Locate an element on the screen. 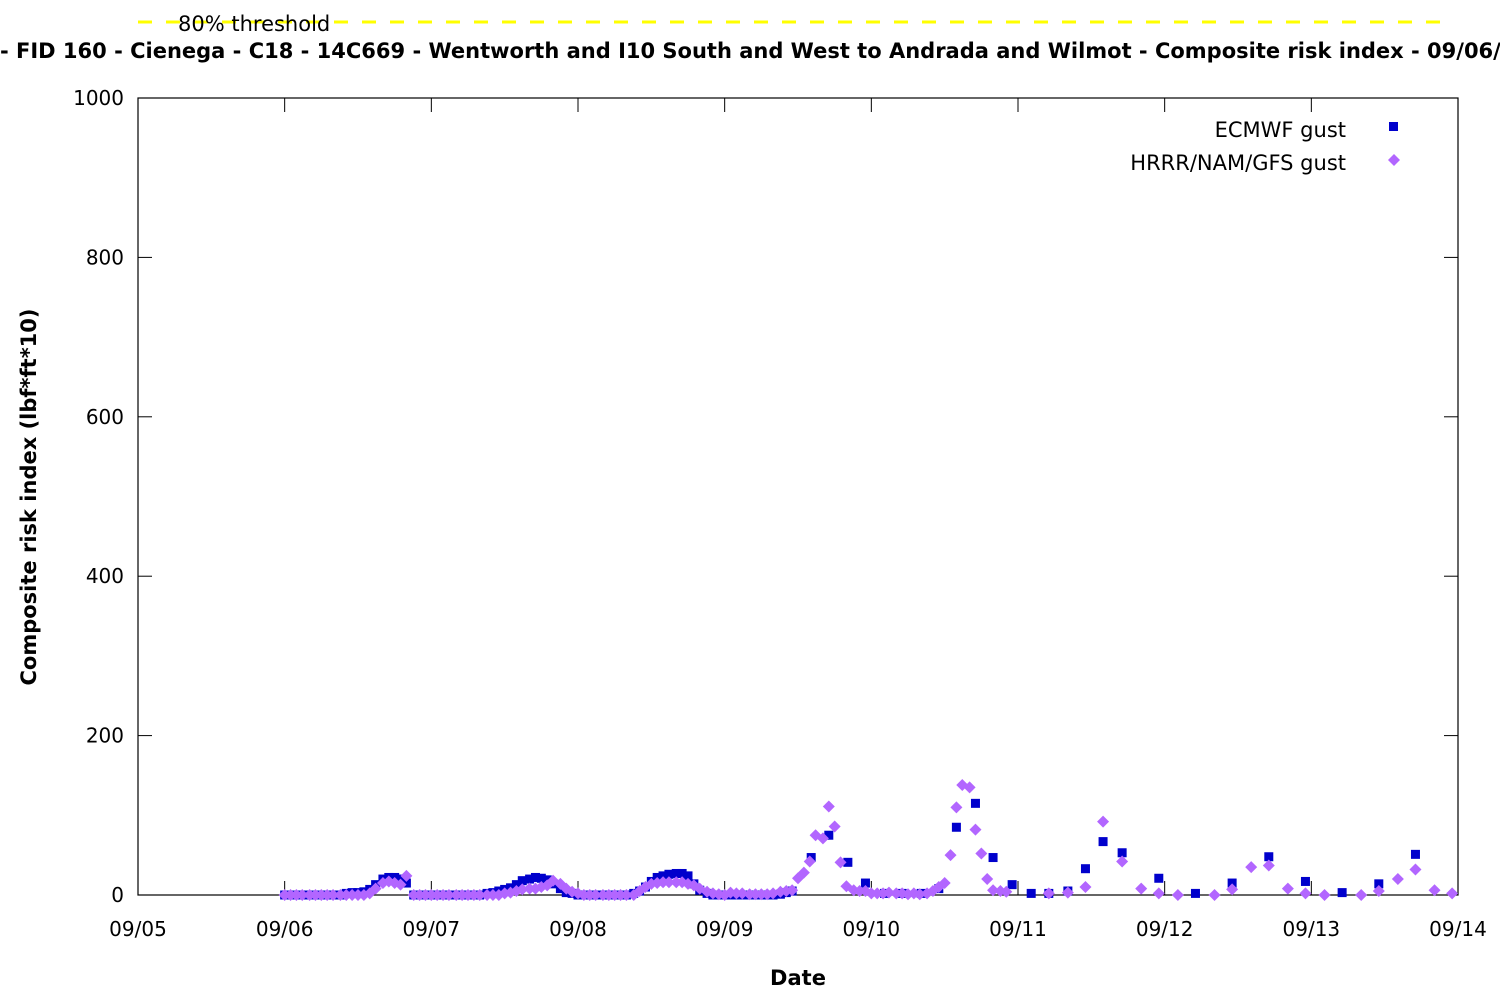  x-tick-label: 09/09 is located at coordinates (725, 929).